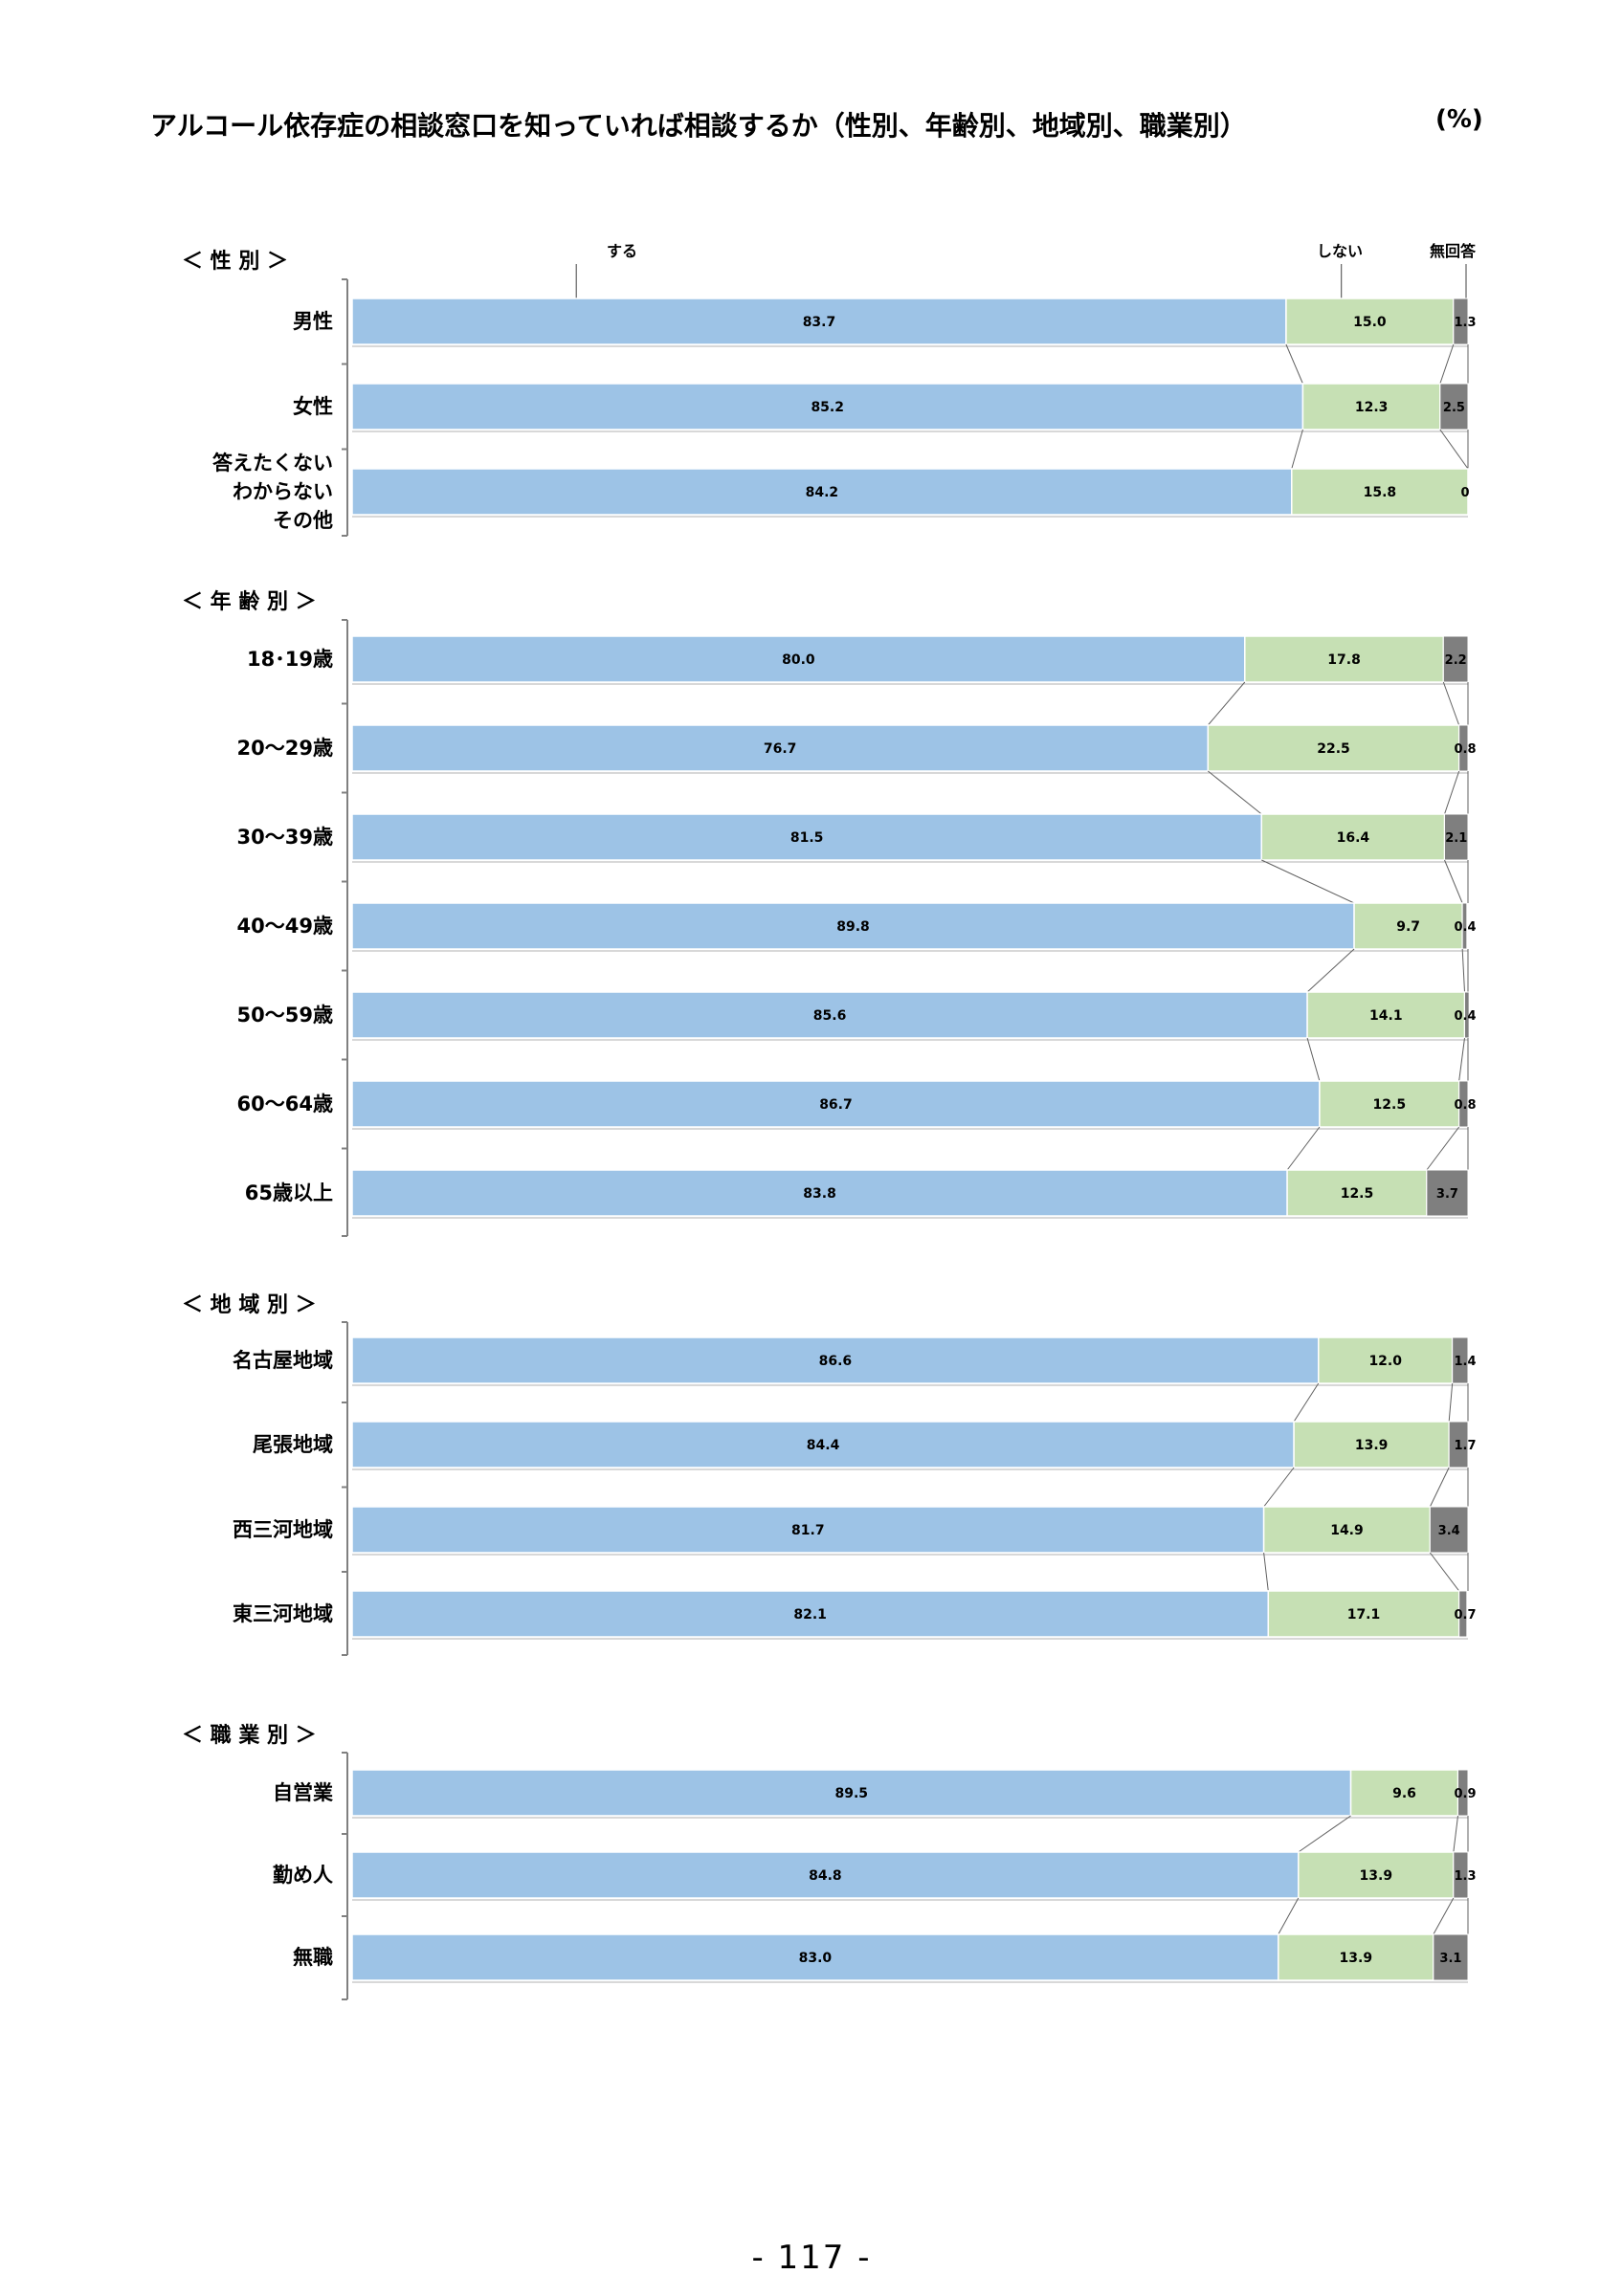  I want to click on data-label-suru: 83.8, so click(819, 1194).